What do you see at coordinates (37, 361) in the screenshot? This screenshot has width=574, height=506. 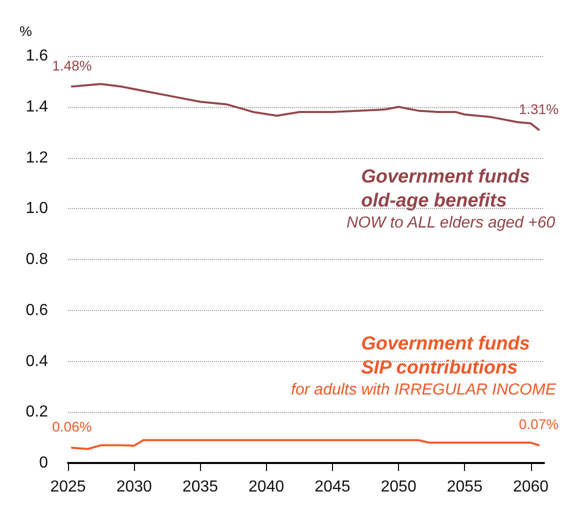 I see `y-tick-label: 0.4` at bounding box center [37, 361].